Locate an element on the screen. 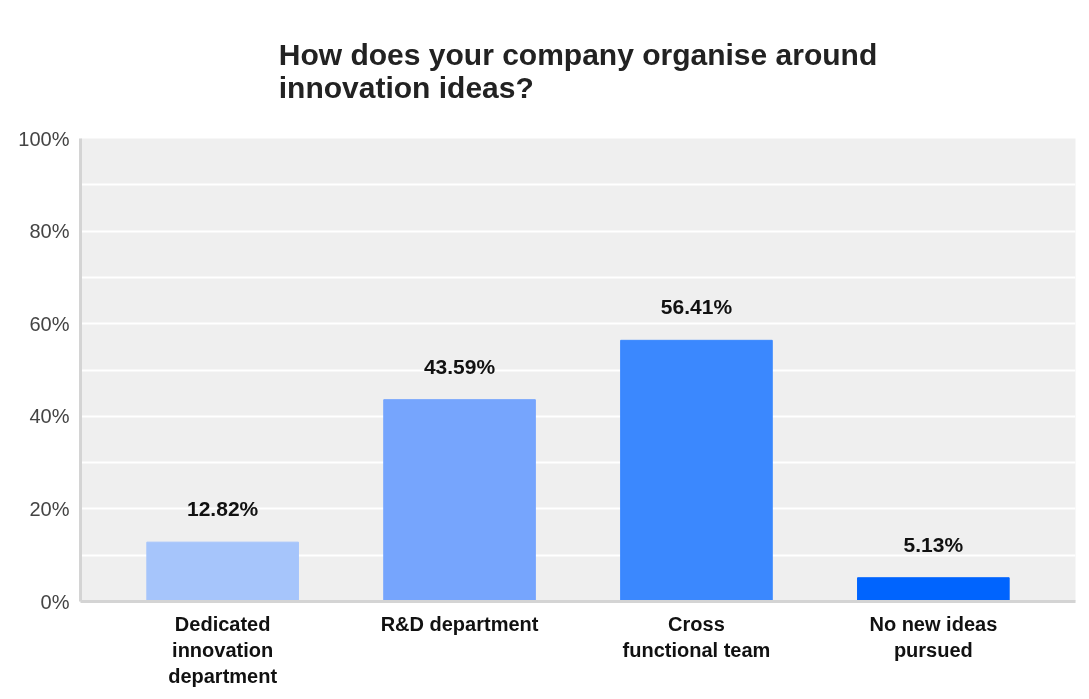 Image resolution: width=1089 pixels, height=699 pixels. y-tick-label: 20% is located at coordinates (49, 508).